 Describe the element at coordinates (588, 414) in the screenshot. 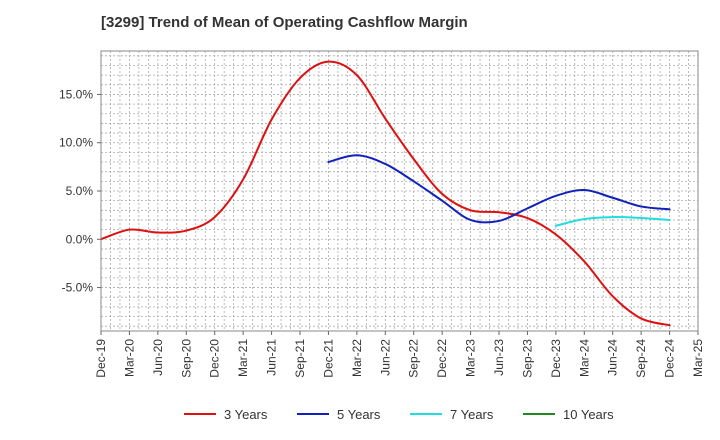

I see `legend-label-10-years: 10 Years` at that location.